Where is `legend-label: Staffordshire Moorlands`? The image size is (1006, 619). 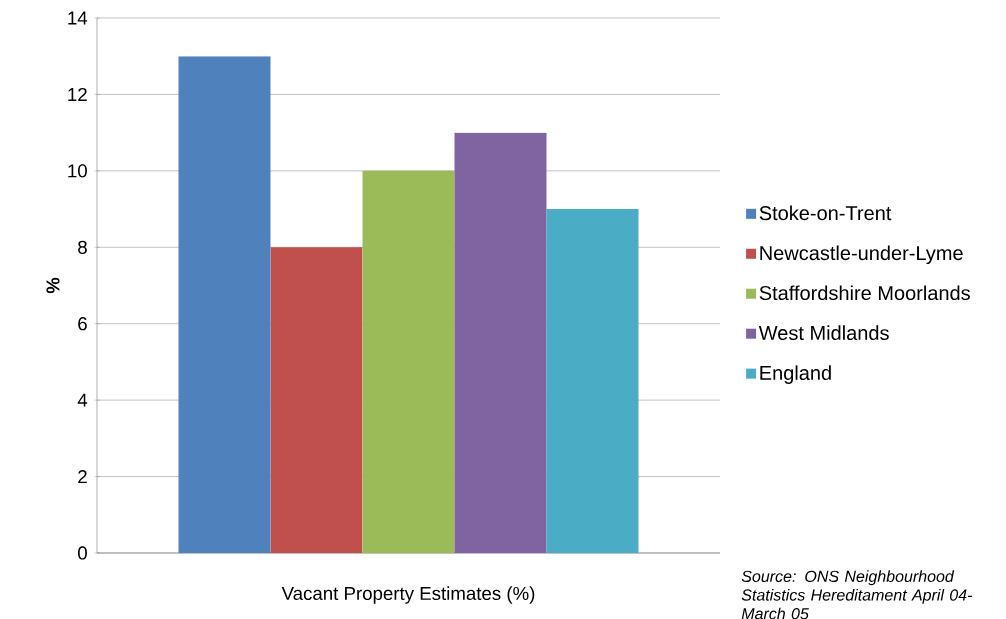 legend-label: Staffordshire Moorlands is located at coordinates (864, 292).